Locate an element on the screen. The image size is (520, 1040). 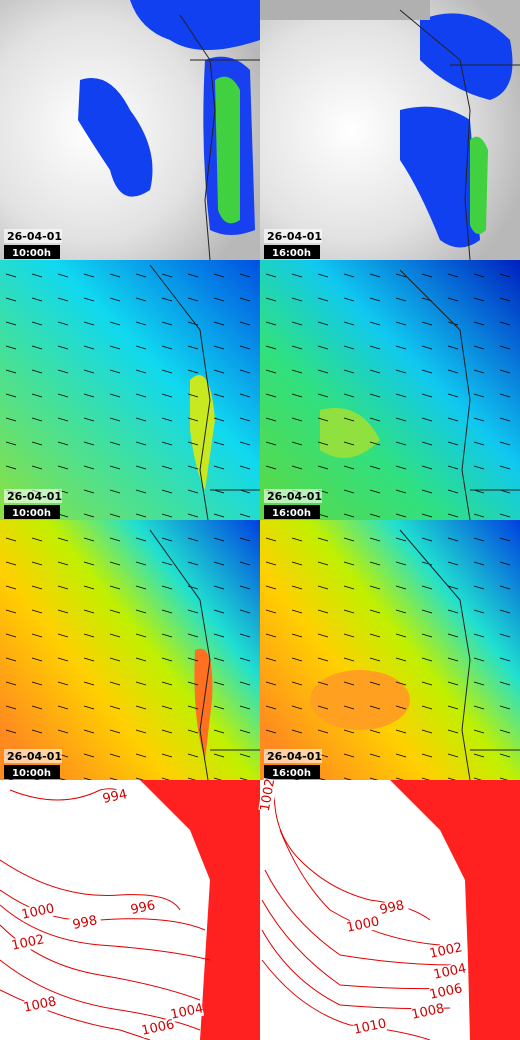
contour-label: 994 is located at coordinates (114, 797).